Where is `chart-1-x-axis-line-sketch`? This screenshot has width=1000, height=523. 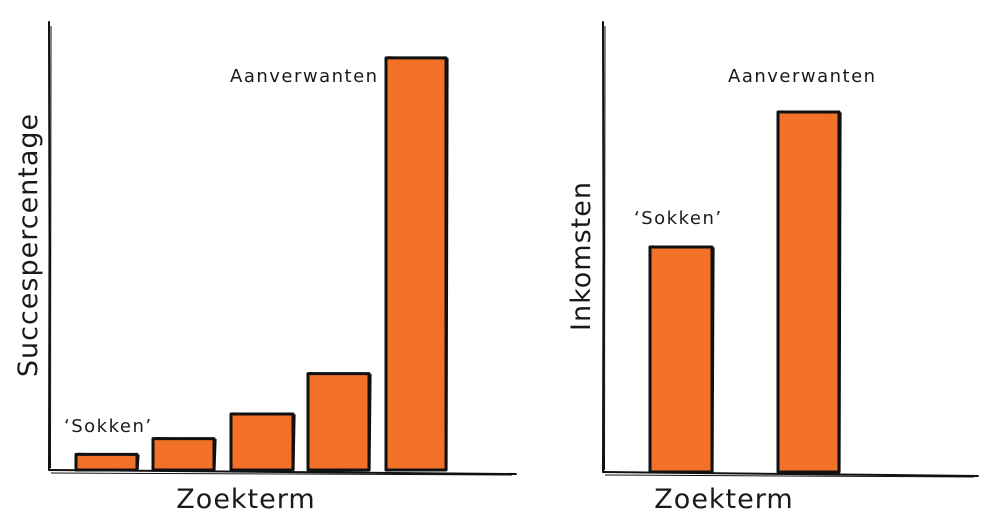
chart-1-x-axis-line-sketch is located at coordinates (281, 474).